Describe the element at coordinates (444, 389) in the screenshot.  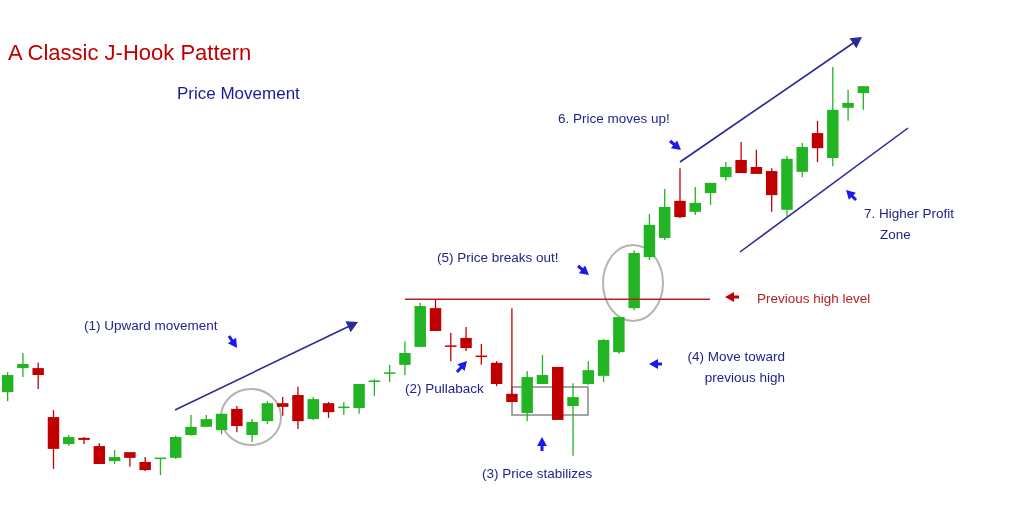
I see `annotation: (2) Pullaback` at that location.